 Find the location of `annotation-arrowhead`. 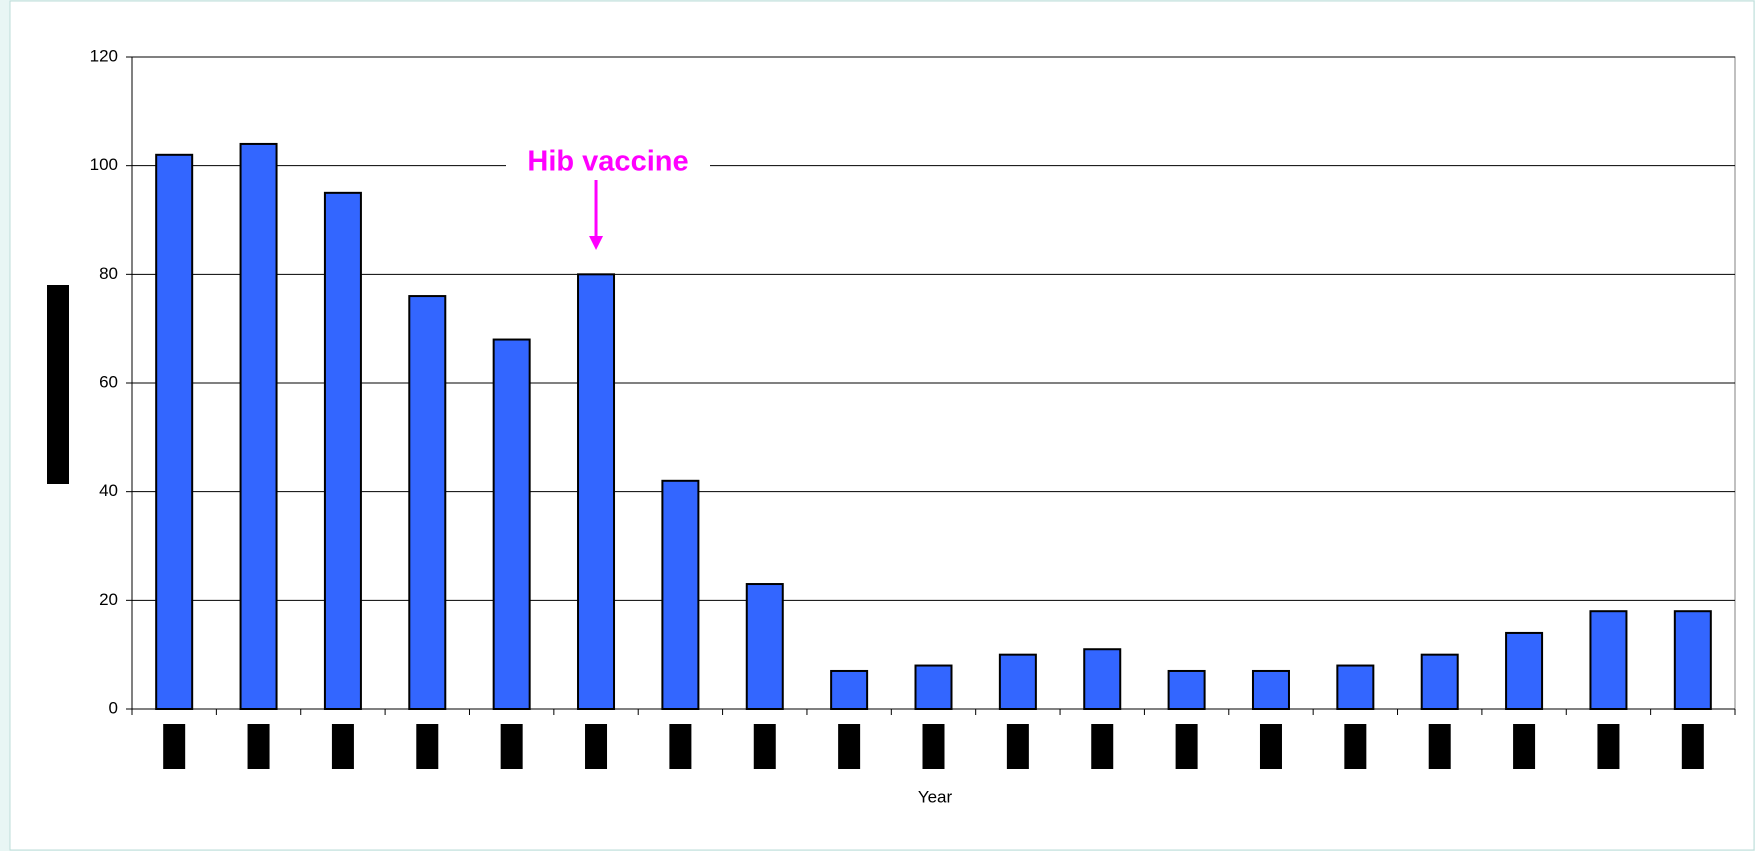

annotation-arrowhead is located at coordinates (596, 243).